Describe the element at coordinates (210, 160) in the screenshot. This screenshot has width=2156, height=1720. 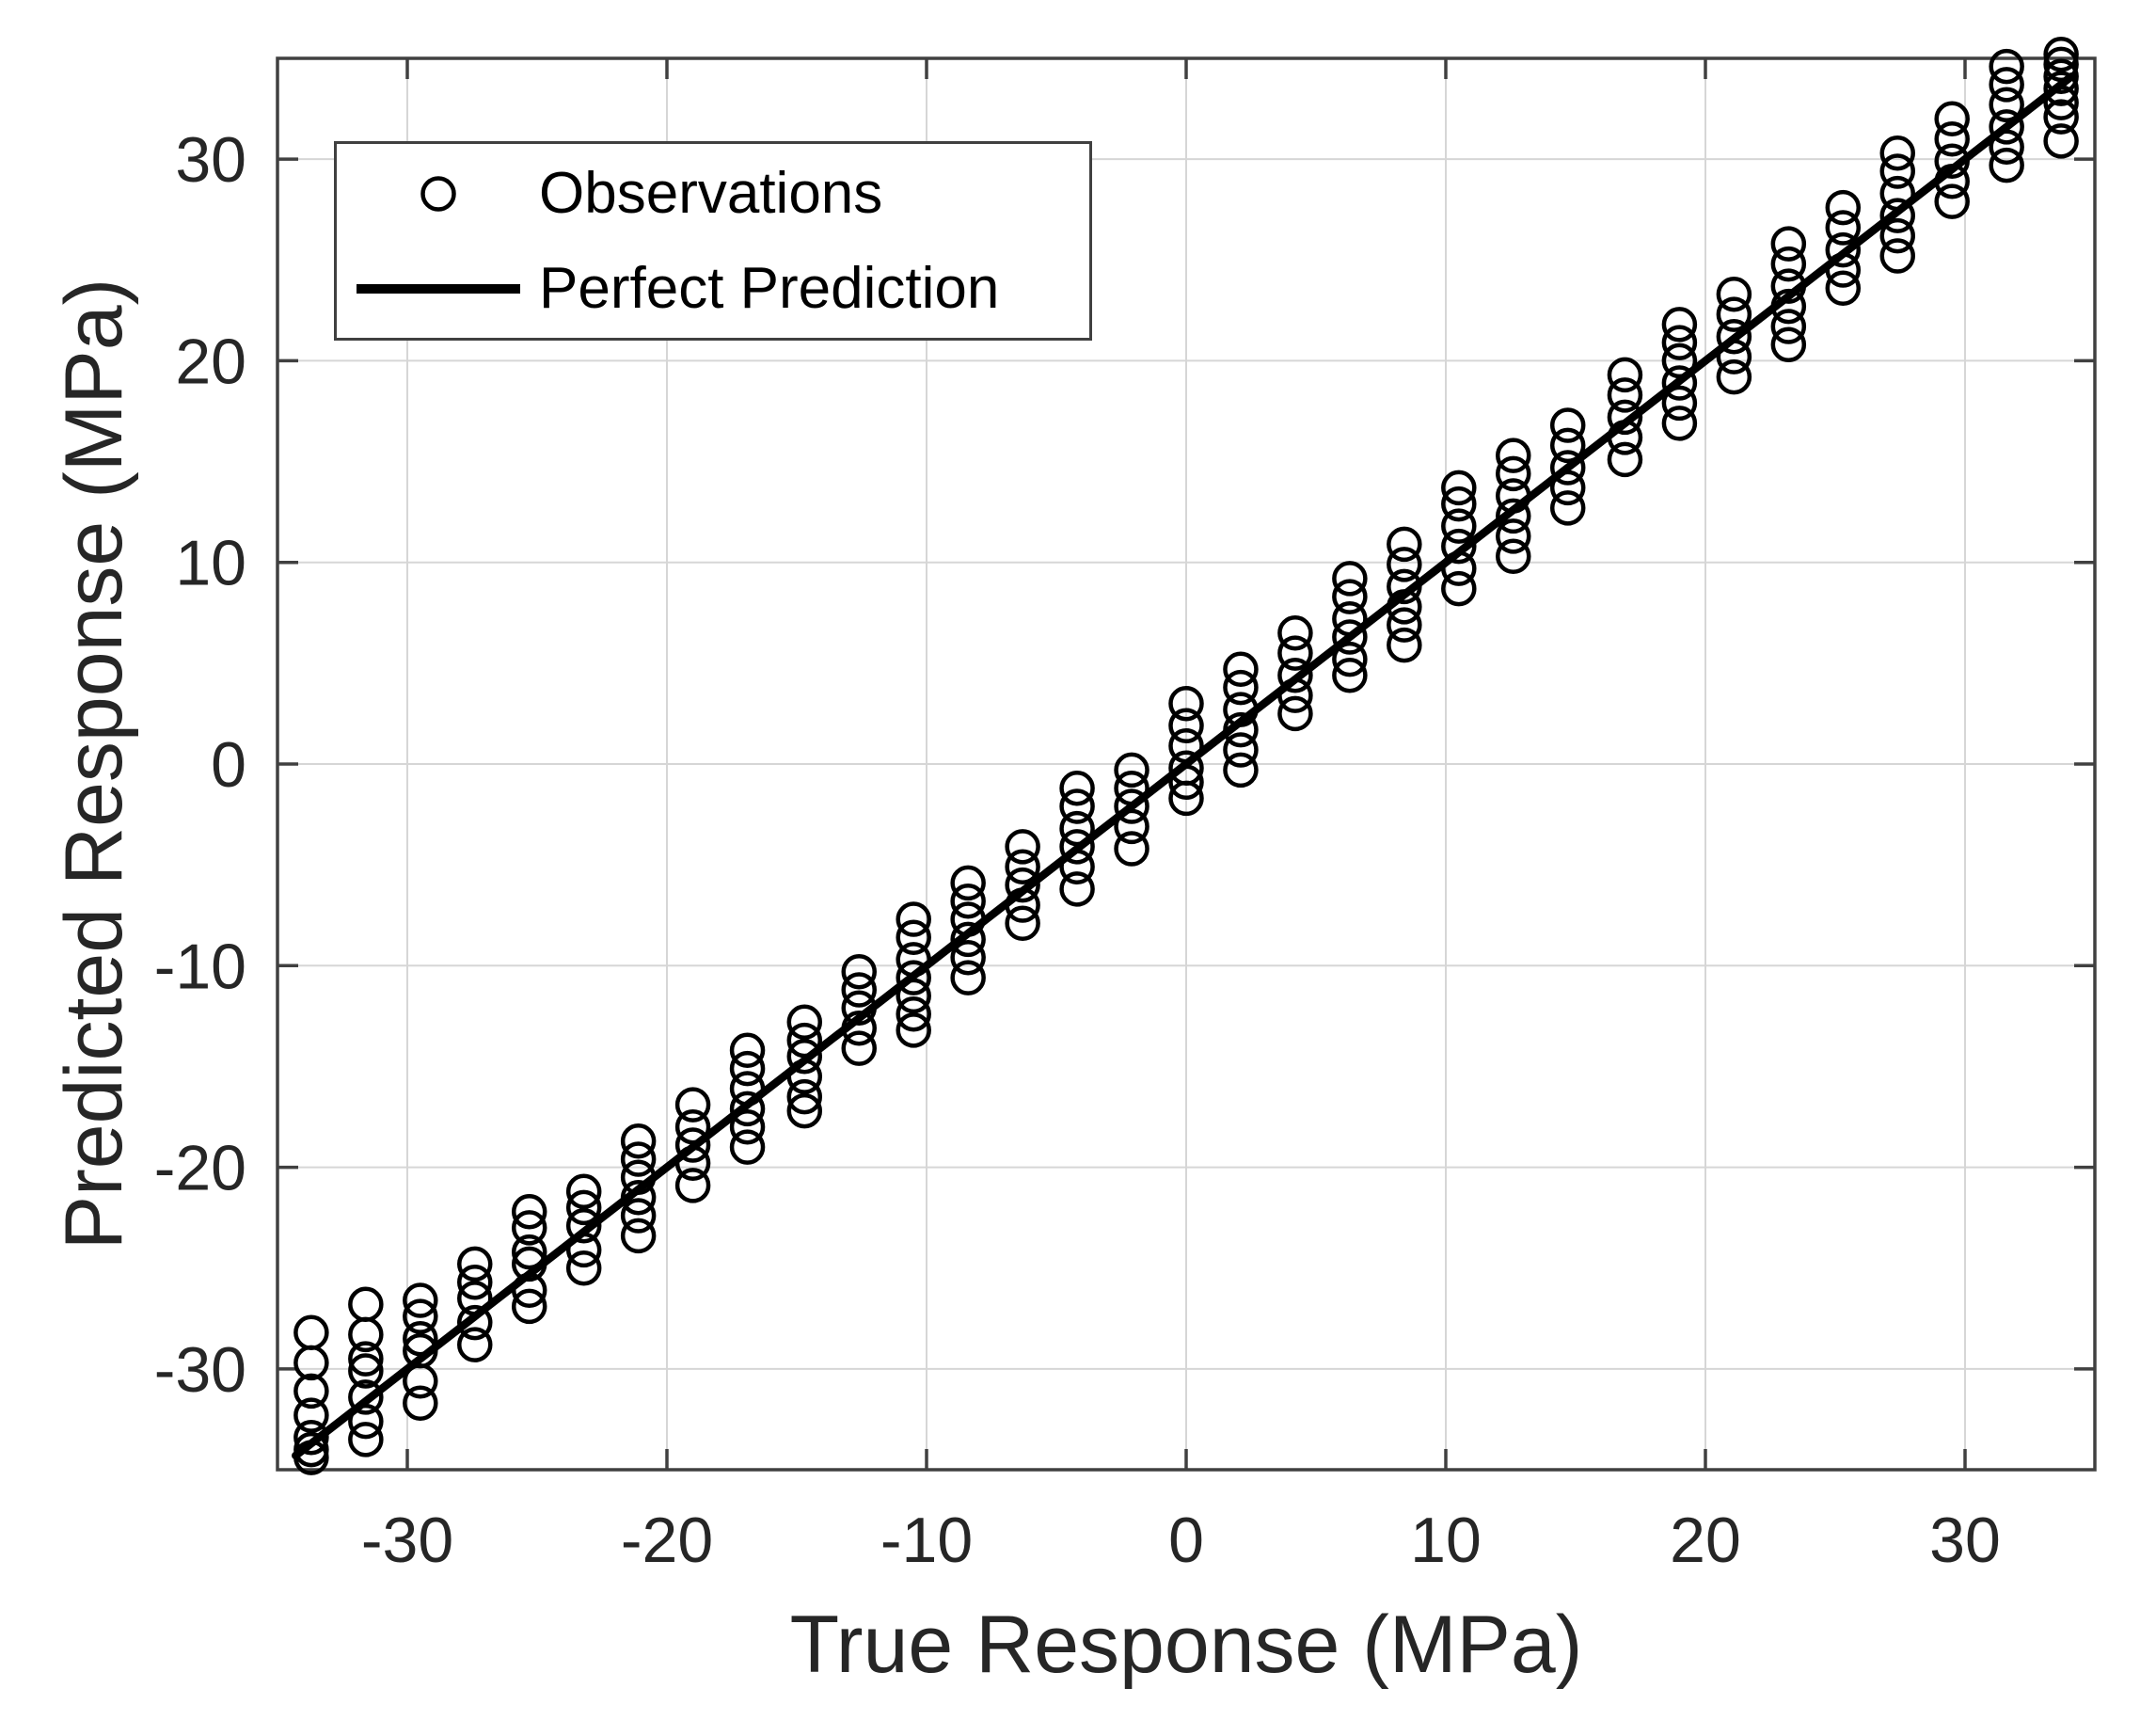
I see `y-tick-label: 30` at that location.